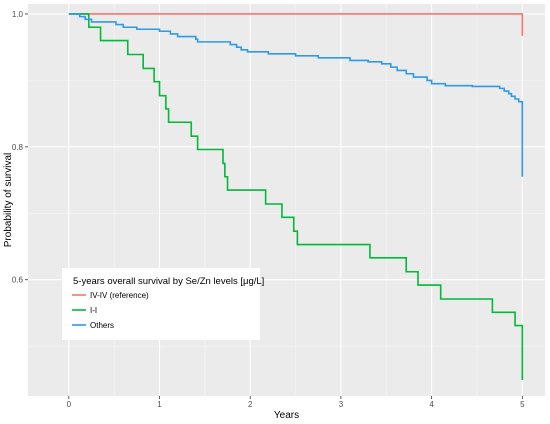  I want to click on x-tick-label: 1, so click(159, 404).